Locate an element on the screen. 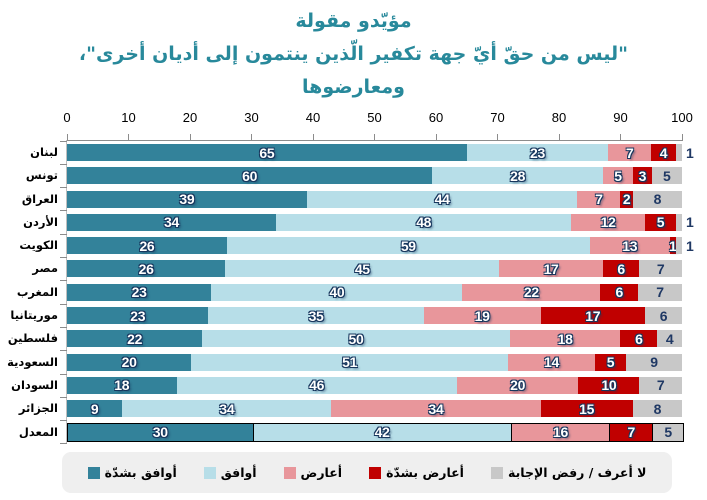 Image resolution: width=707 pixels, height=500 pixels. bar-segment-dont-know: 9 is located at coordinates (654, 362).